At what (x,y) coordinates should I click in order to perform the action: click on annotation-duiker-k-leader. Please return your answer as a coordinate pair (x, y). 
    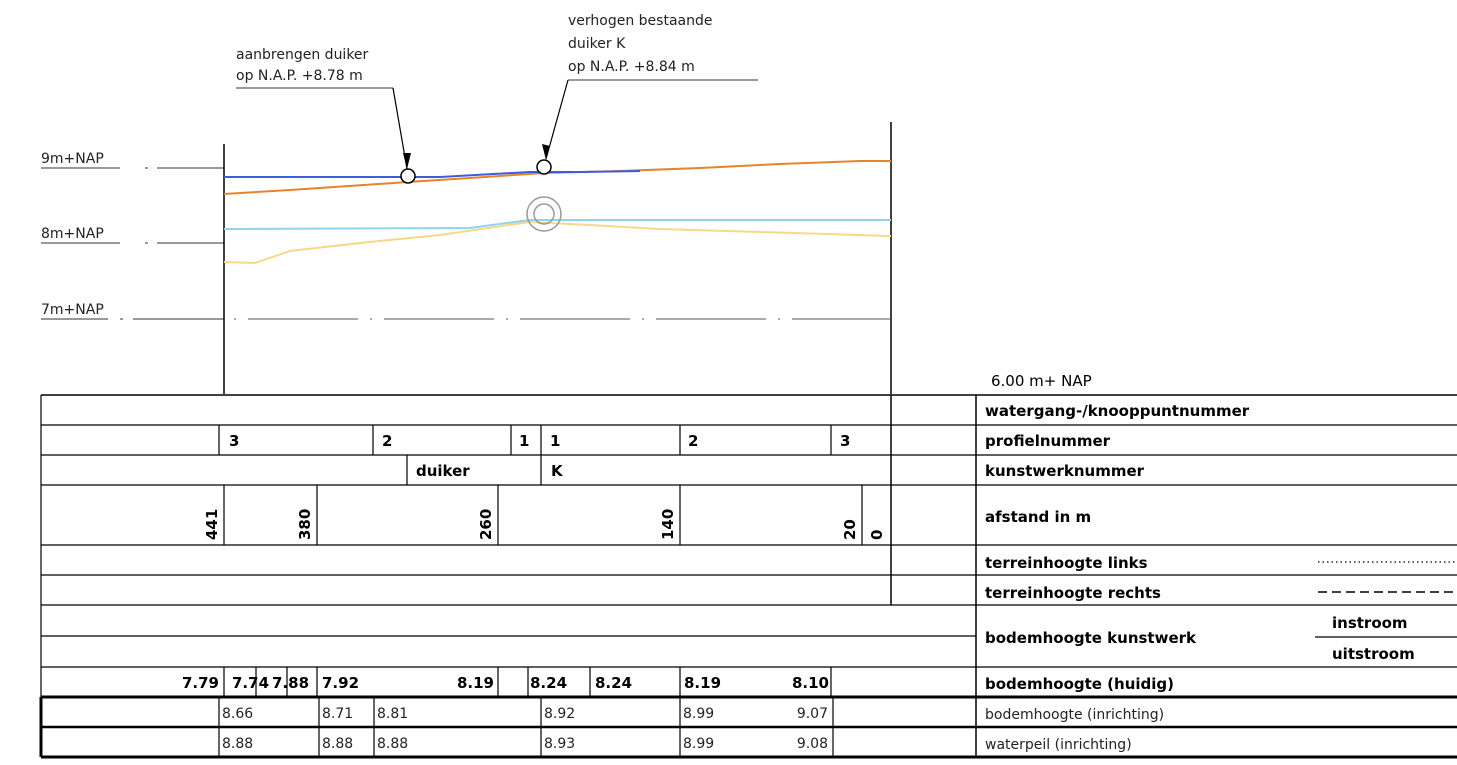
    Looking at the image, I should click on (557, 119).